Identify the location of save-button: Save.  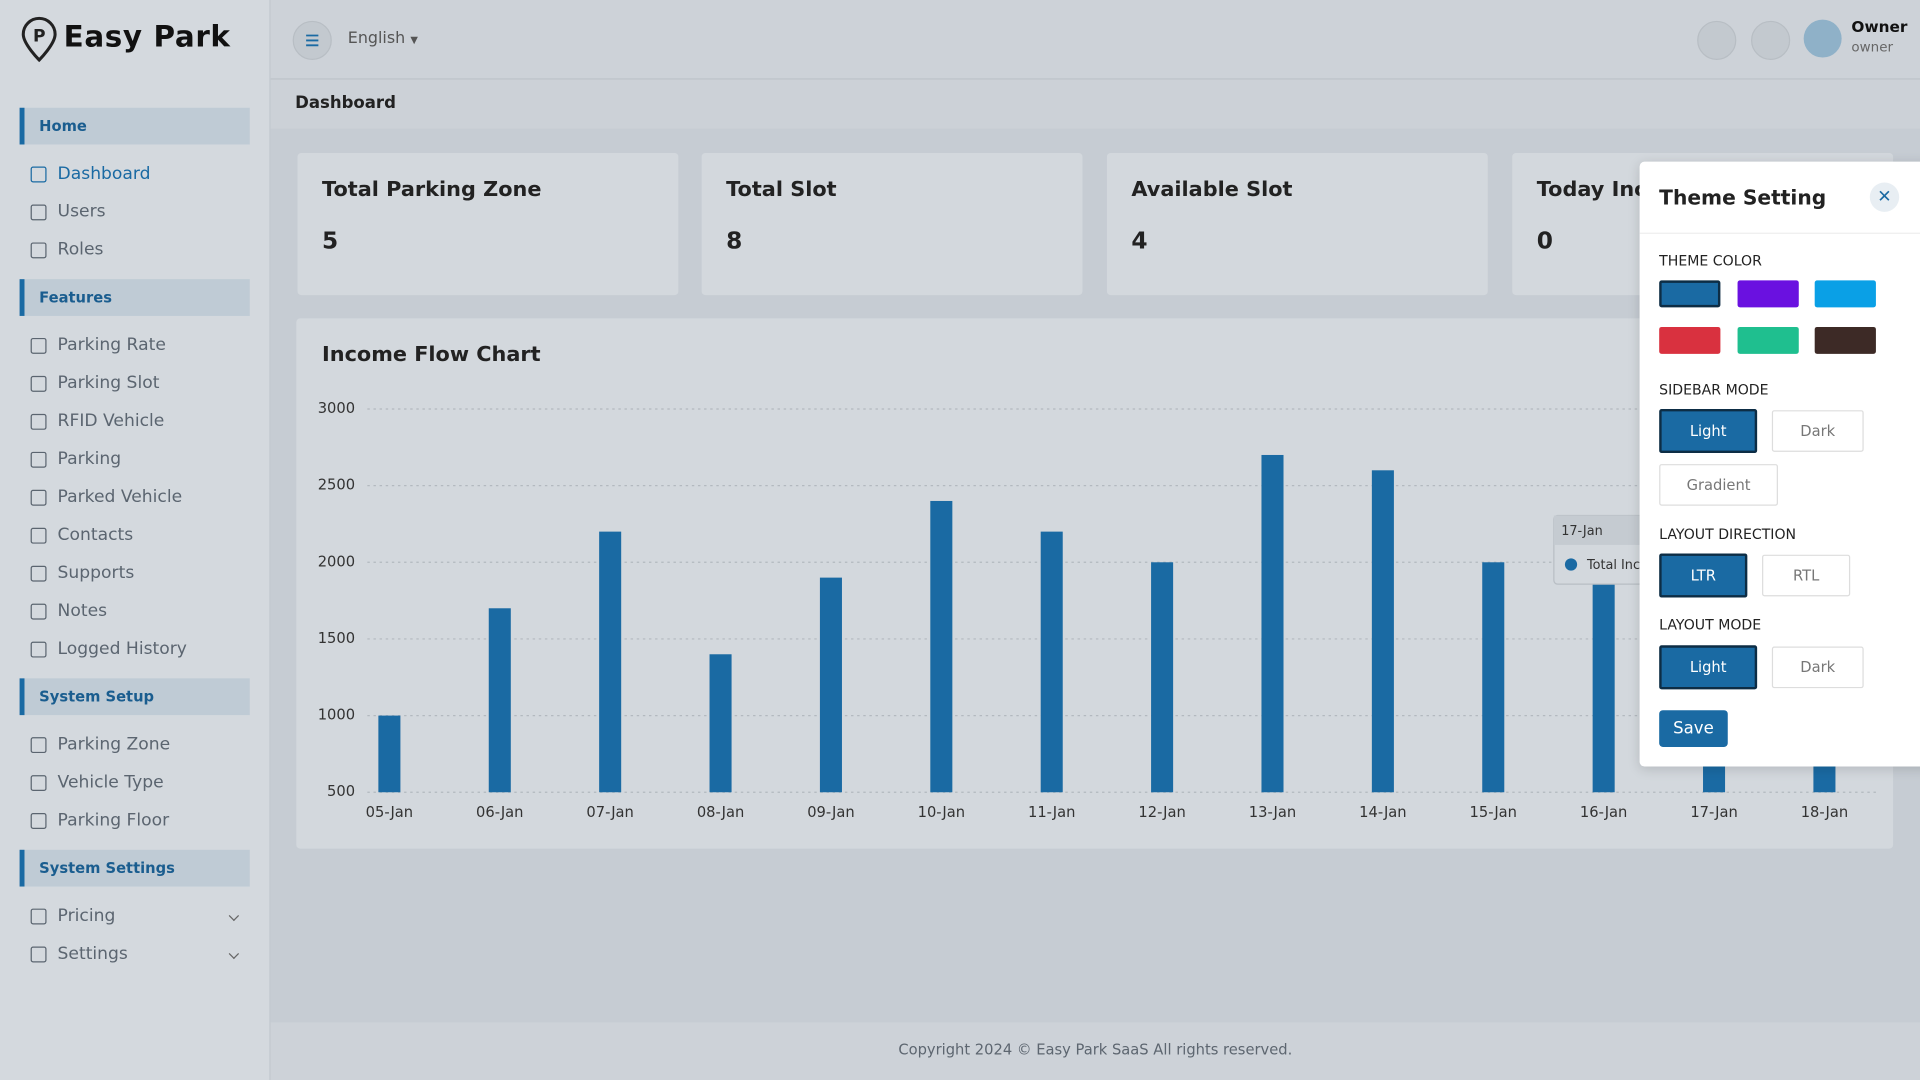
(1693, 728).